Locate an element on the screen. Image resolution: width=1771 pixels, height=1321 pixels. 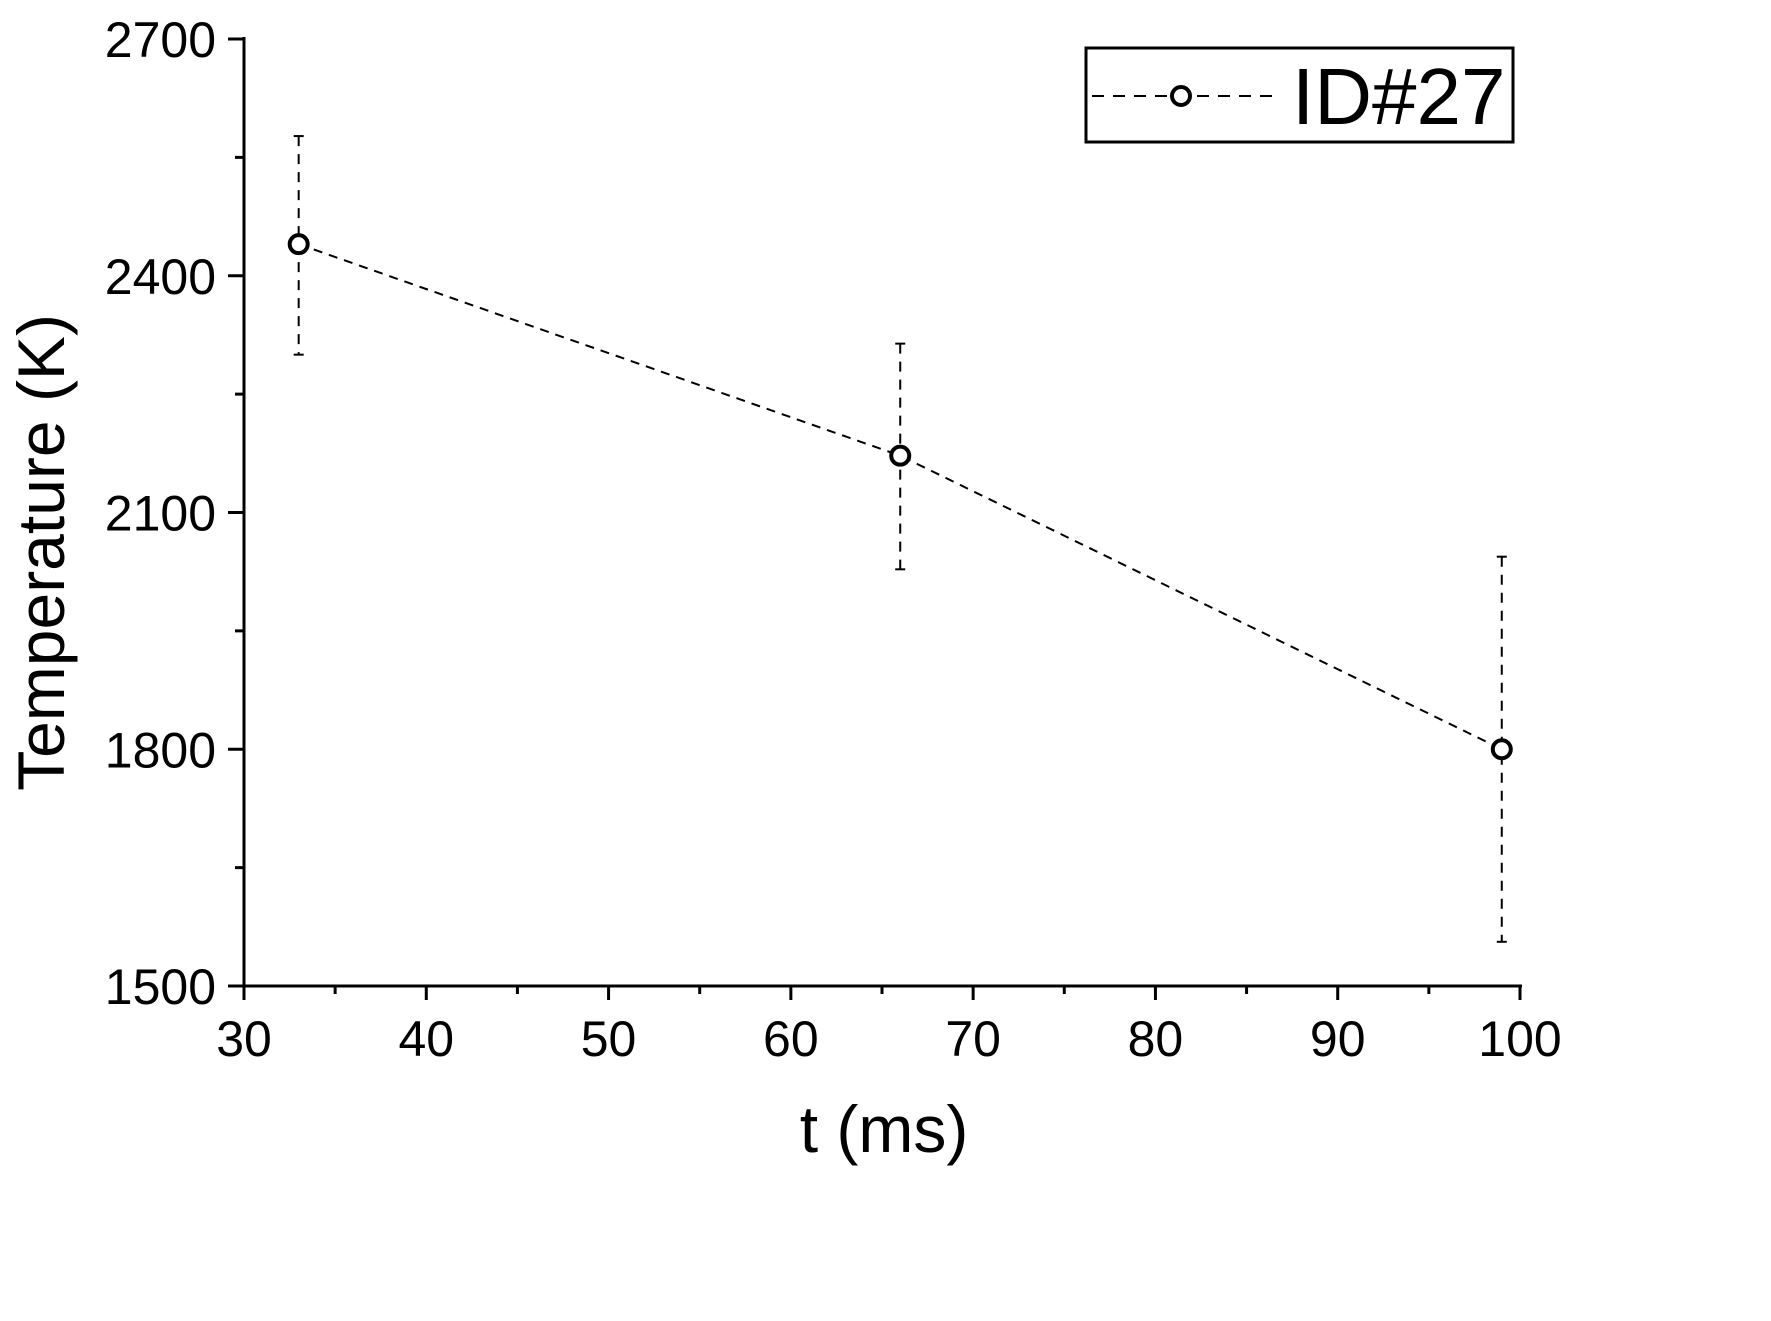
x-tick-label: 30 is located at coordinates (244, 1039).